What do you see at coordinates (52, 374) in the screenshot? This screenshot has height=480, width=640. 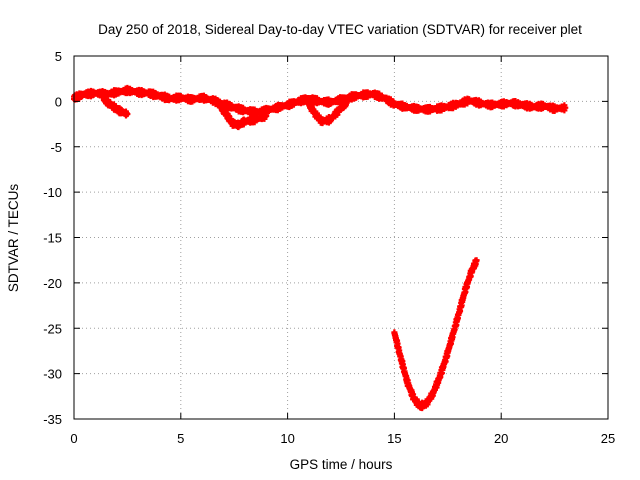 I see `y-tick-label: -30` at bounding box center [52, 374].